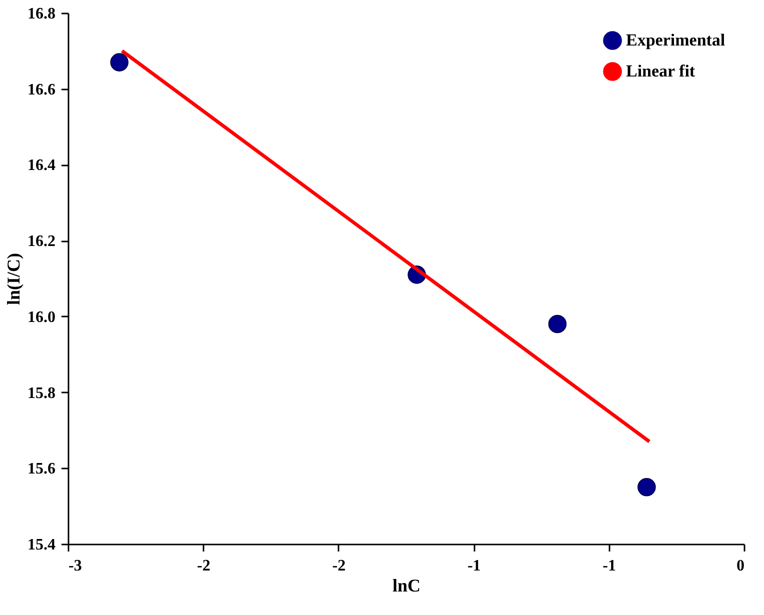  What do you see at coordinates (42, 241) in the screenshot?
I see `y-tick-label: 16.2` at bounding box center [42, 241].